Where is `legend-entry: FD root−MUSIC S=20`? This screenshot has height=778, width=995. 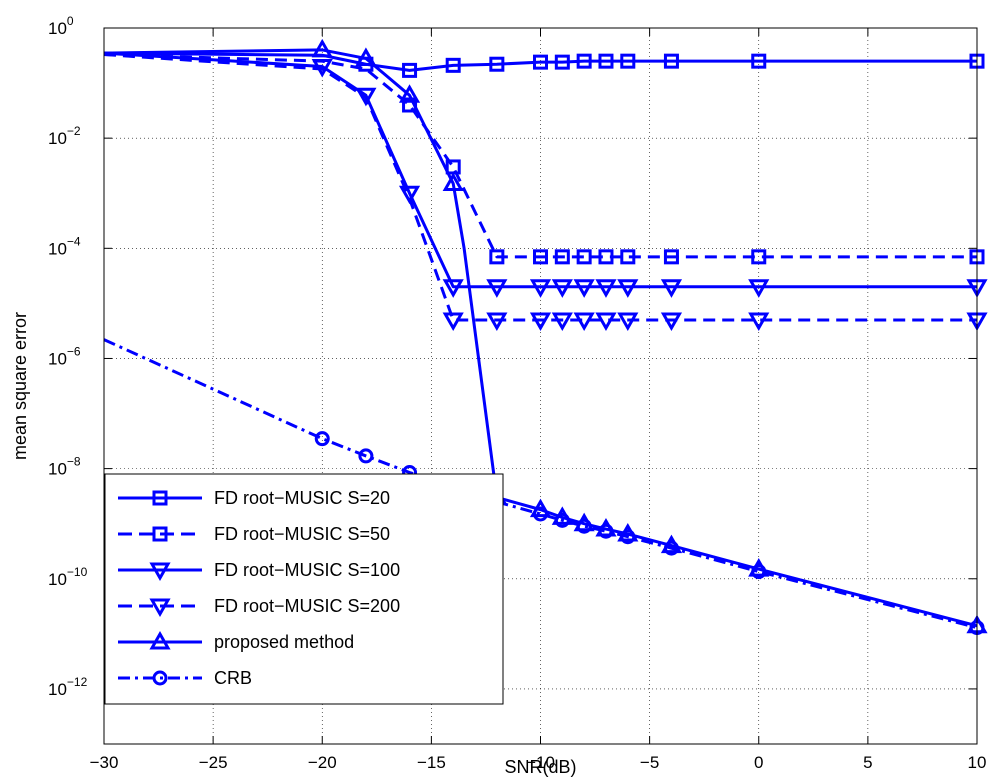
legend-entry: FD root−MUSIC S=20 is located at coordinates (254, 498).